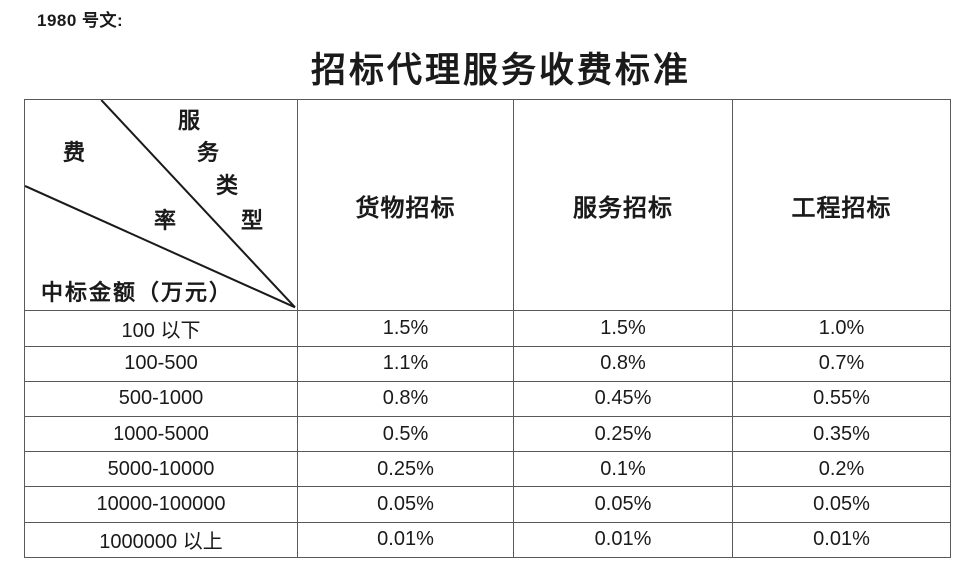  I want to click on fee-value: 0.45%, so click(623, 399).